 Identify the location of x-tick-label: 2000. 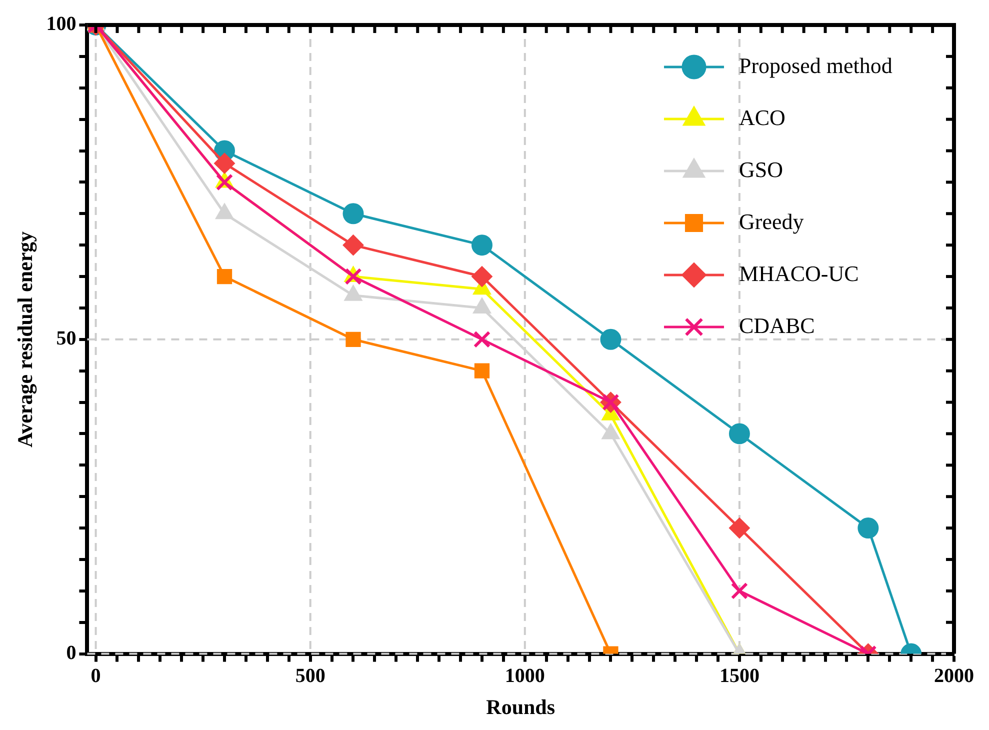
(954, 675).